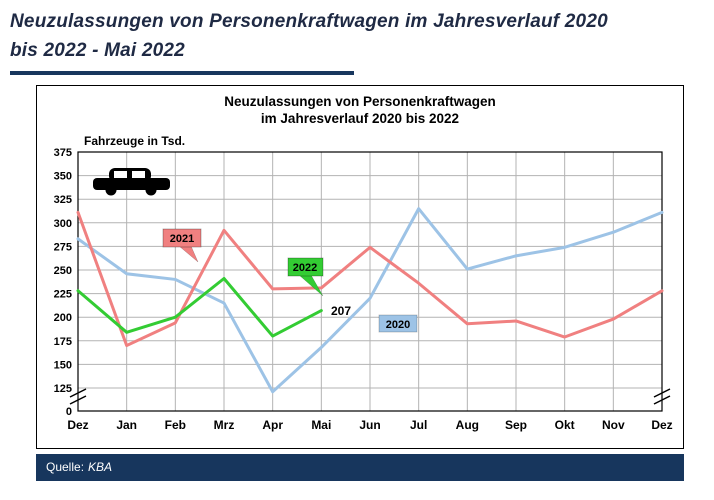 This screenshot has width=714, height=500. What do you see at coordinates (63, 153) in the screenshot?
I see `y-tick-label: 375` at bounding box center [63, 153].